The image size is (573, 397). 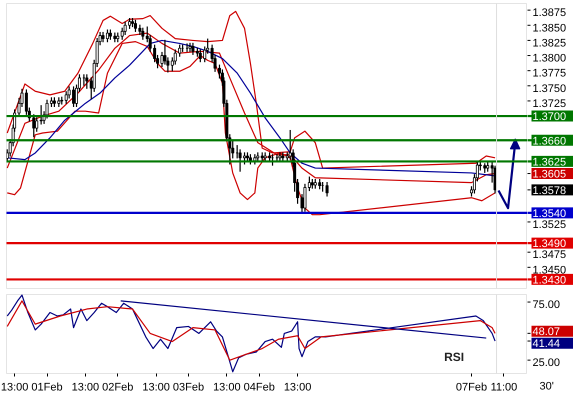 I want to click on y-tick-label: 75.00, so click(x=546, y=305).